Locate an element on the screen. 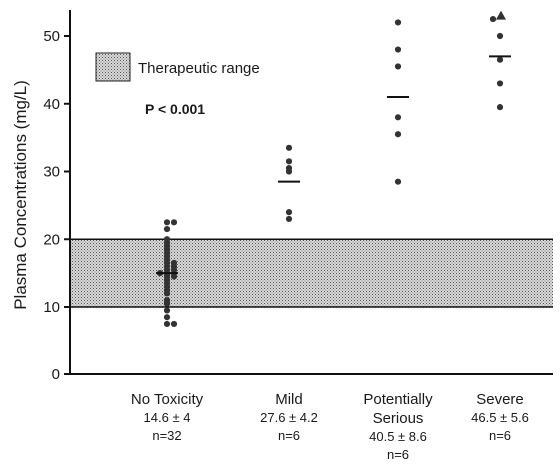  category-stat: 14.6 ± 4 is located at coordinates (167, 417).